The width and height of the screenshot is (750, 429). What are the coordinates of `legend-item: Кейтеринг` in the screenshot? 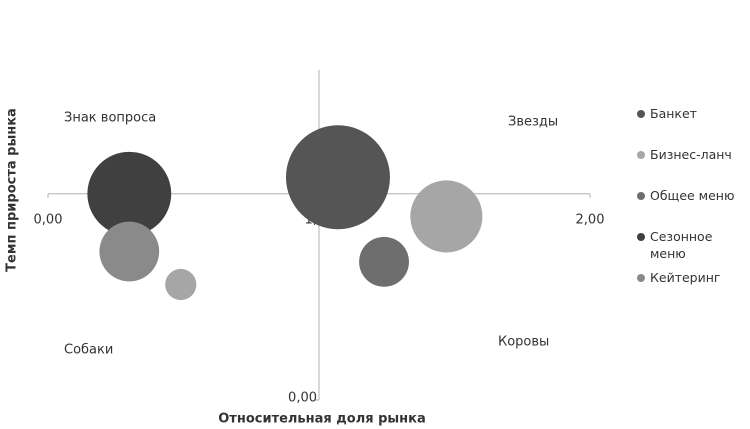 It's located at (691, 289).